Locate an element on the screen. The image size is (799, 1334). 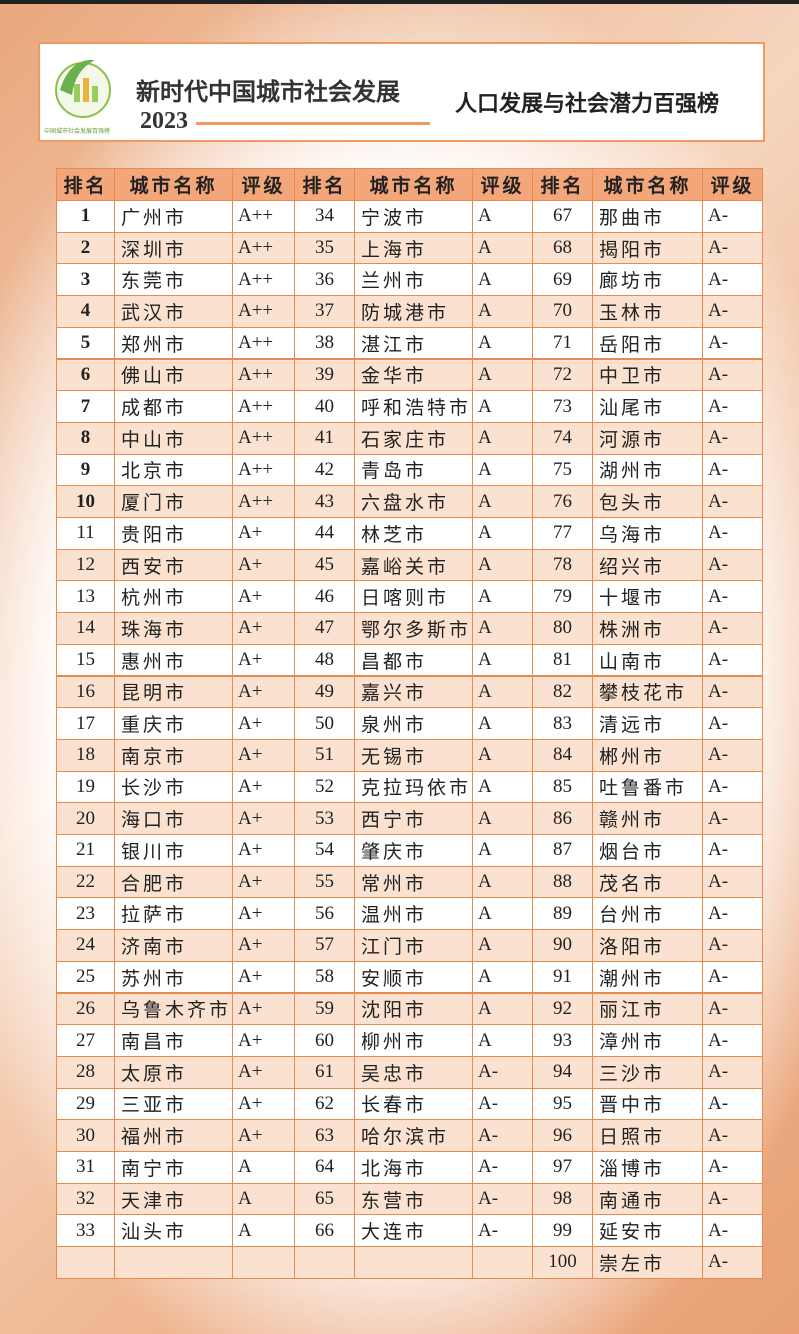
city-name: 太原市 is located at coordinates (173, 1072).